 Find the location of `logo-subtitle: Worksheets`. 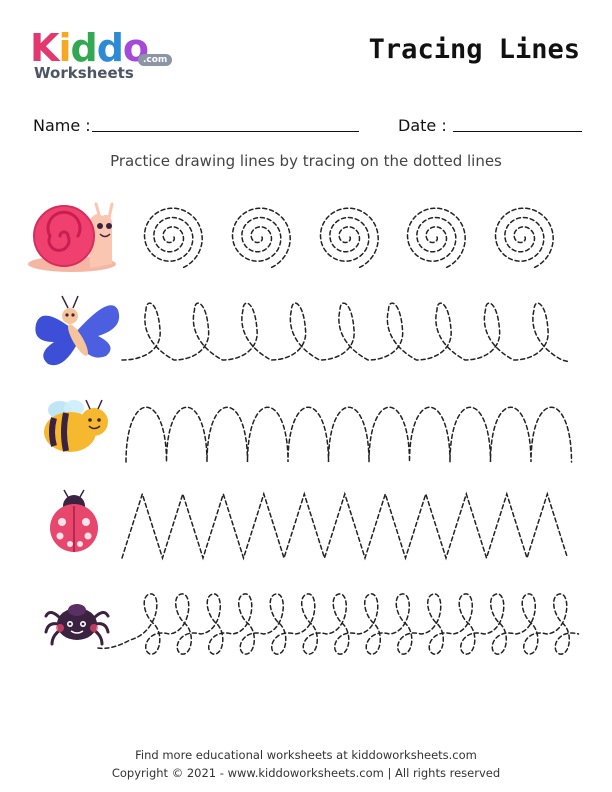

logo-subtitle: Worksheets is located at coordinates (84, 73).